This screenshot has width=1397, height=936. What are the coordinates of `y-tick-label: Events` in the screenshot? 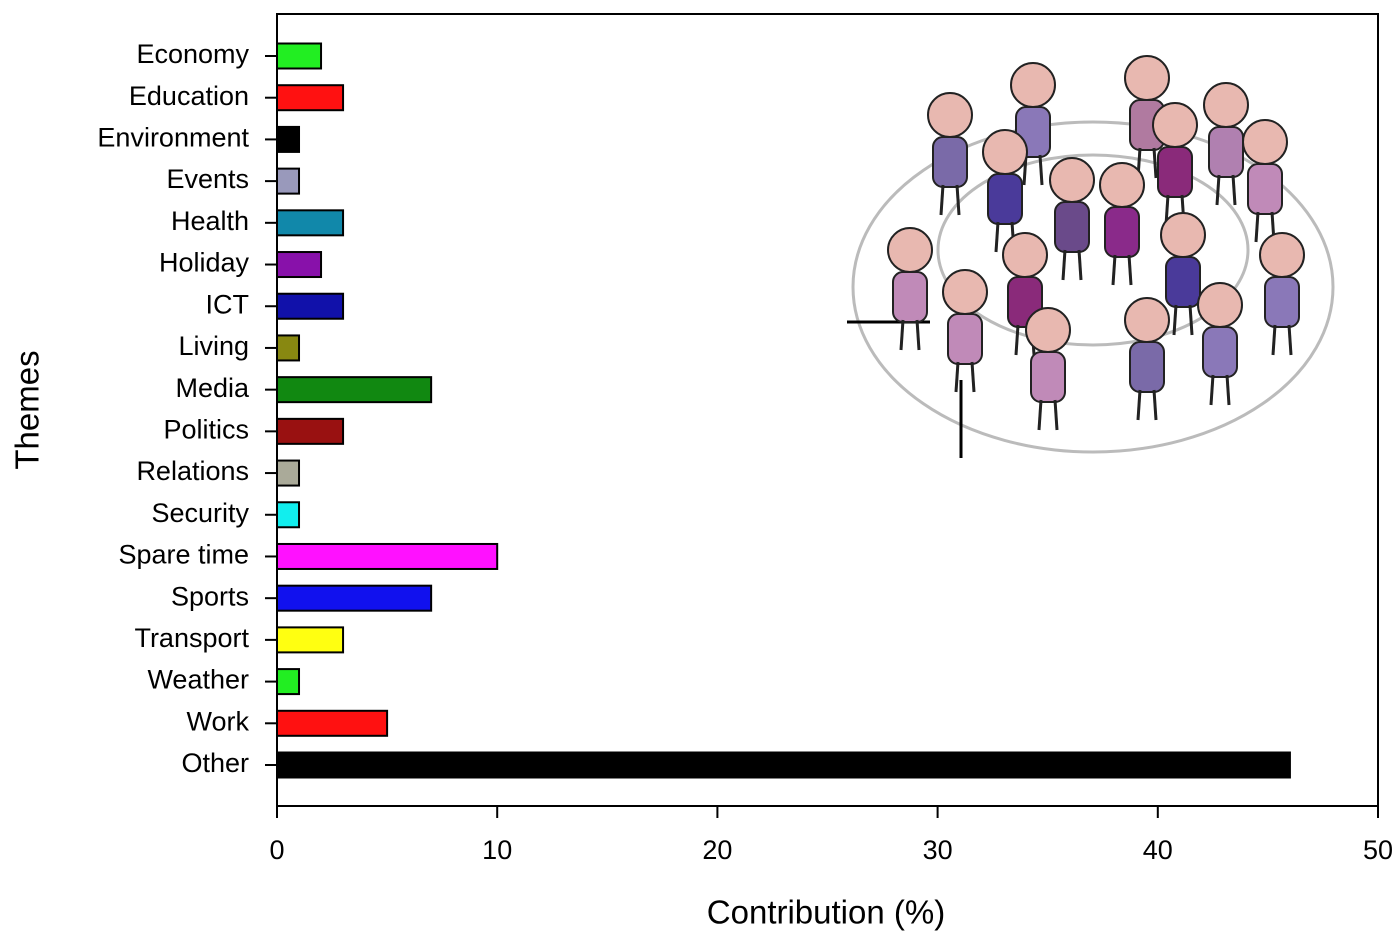 It's located at (207, 179).